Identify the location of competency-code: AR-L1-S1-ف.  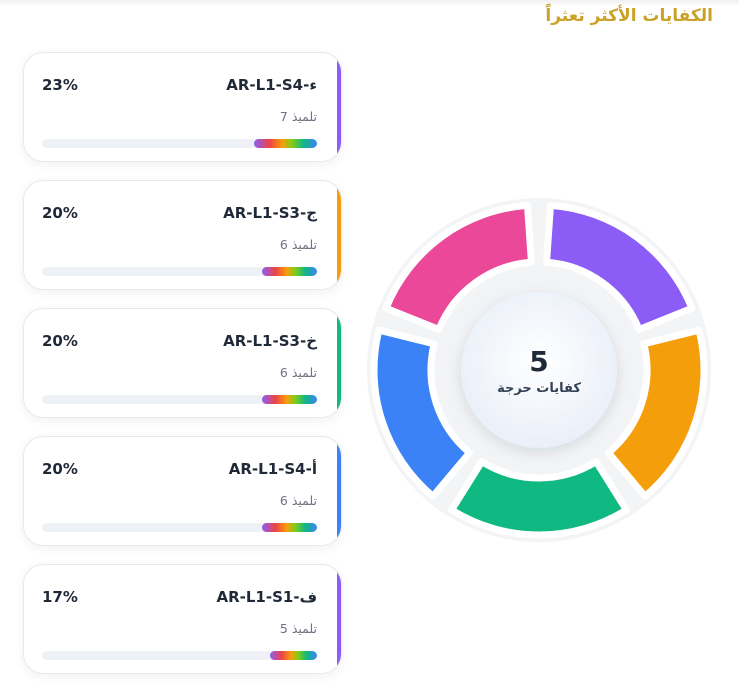
(266, 597).